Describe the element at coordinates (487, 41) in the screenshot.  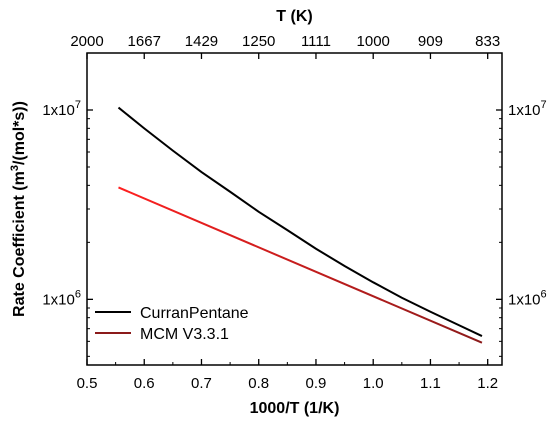
I see `top-tick-label: 833` at that location.